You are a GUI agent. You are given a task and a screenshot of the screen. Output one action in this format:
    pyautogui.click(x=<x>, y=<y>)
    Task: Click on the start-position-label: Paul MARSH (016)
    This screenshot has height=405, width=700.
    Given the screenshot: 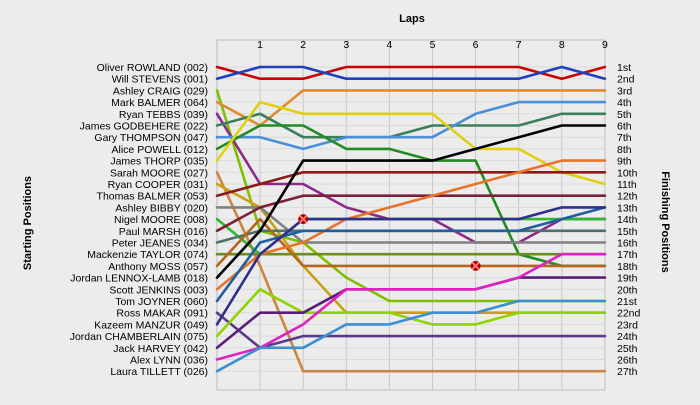 What is the action you would take?
    pyautogui.click(x=163, y=232)
    